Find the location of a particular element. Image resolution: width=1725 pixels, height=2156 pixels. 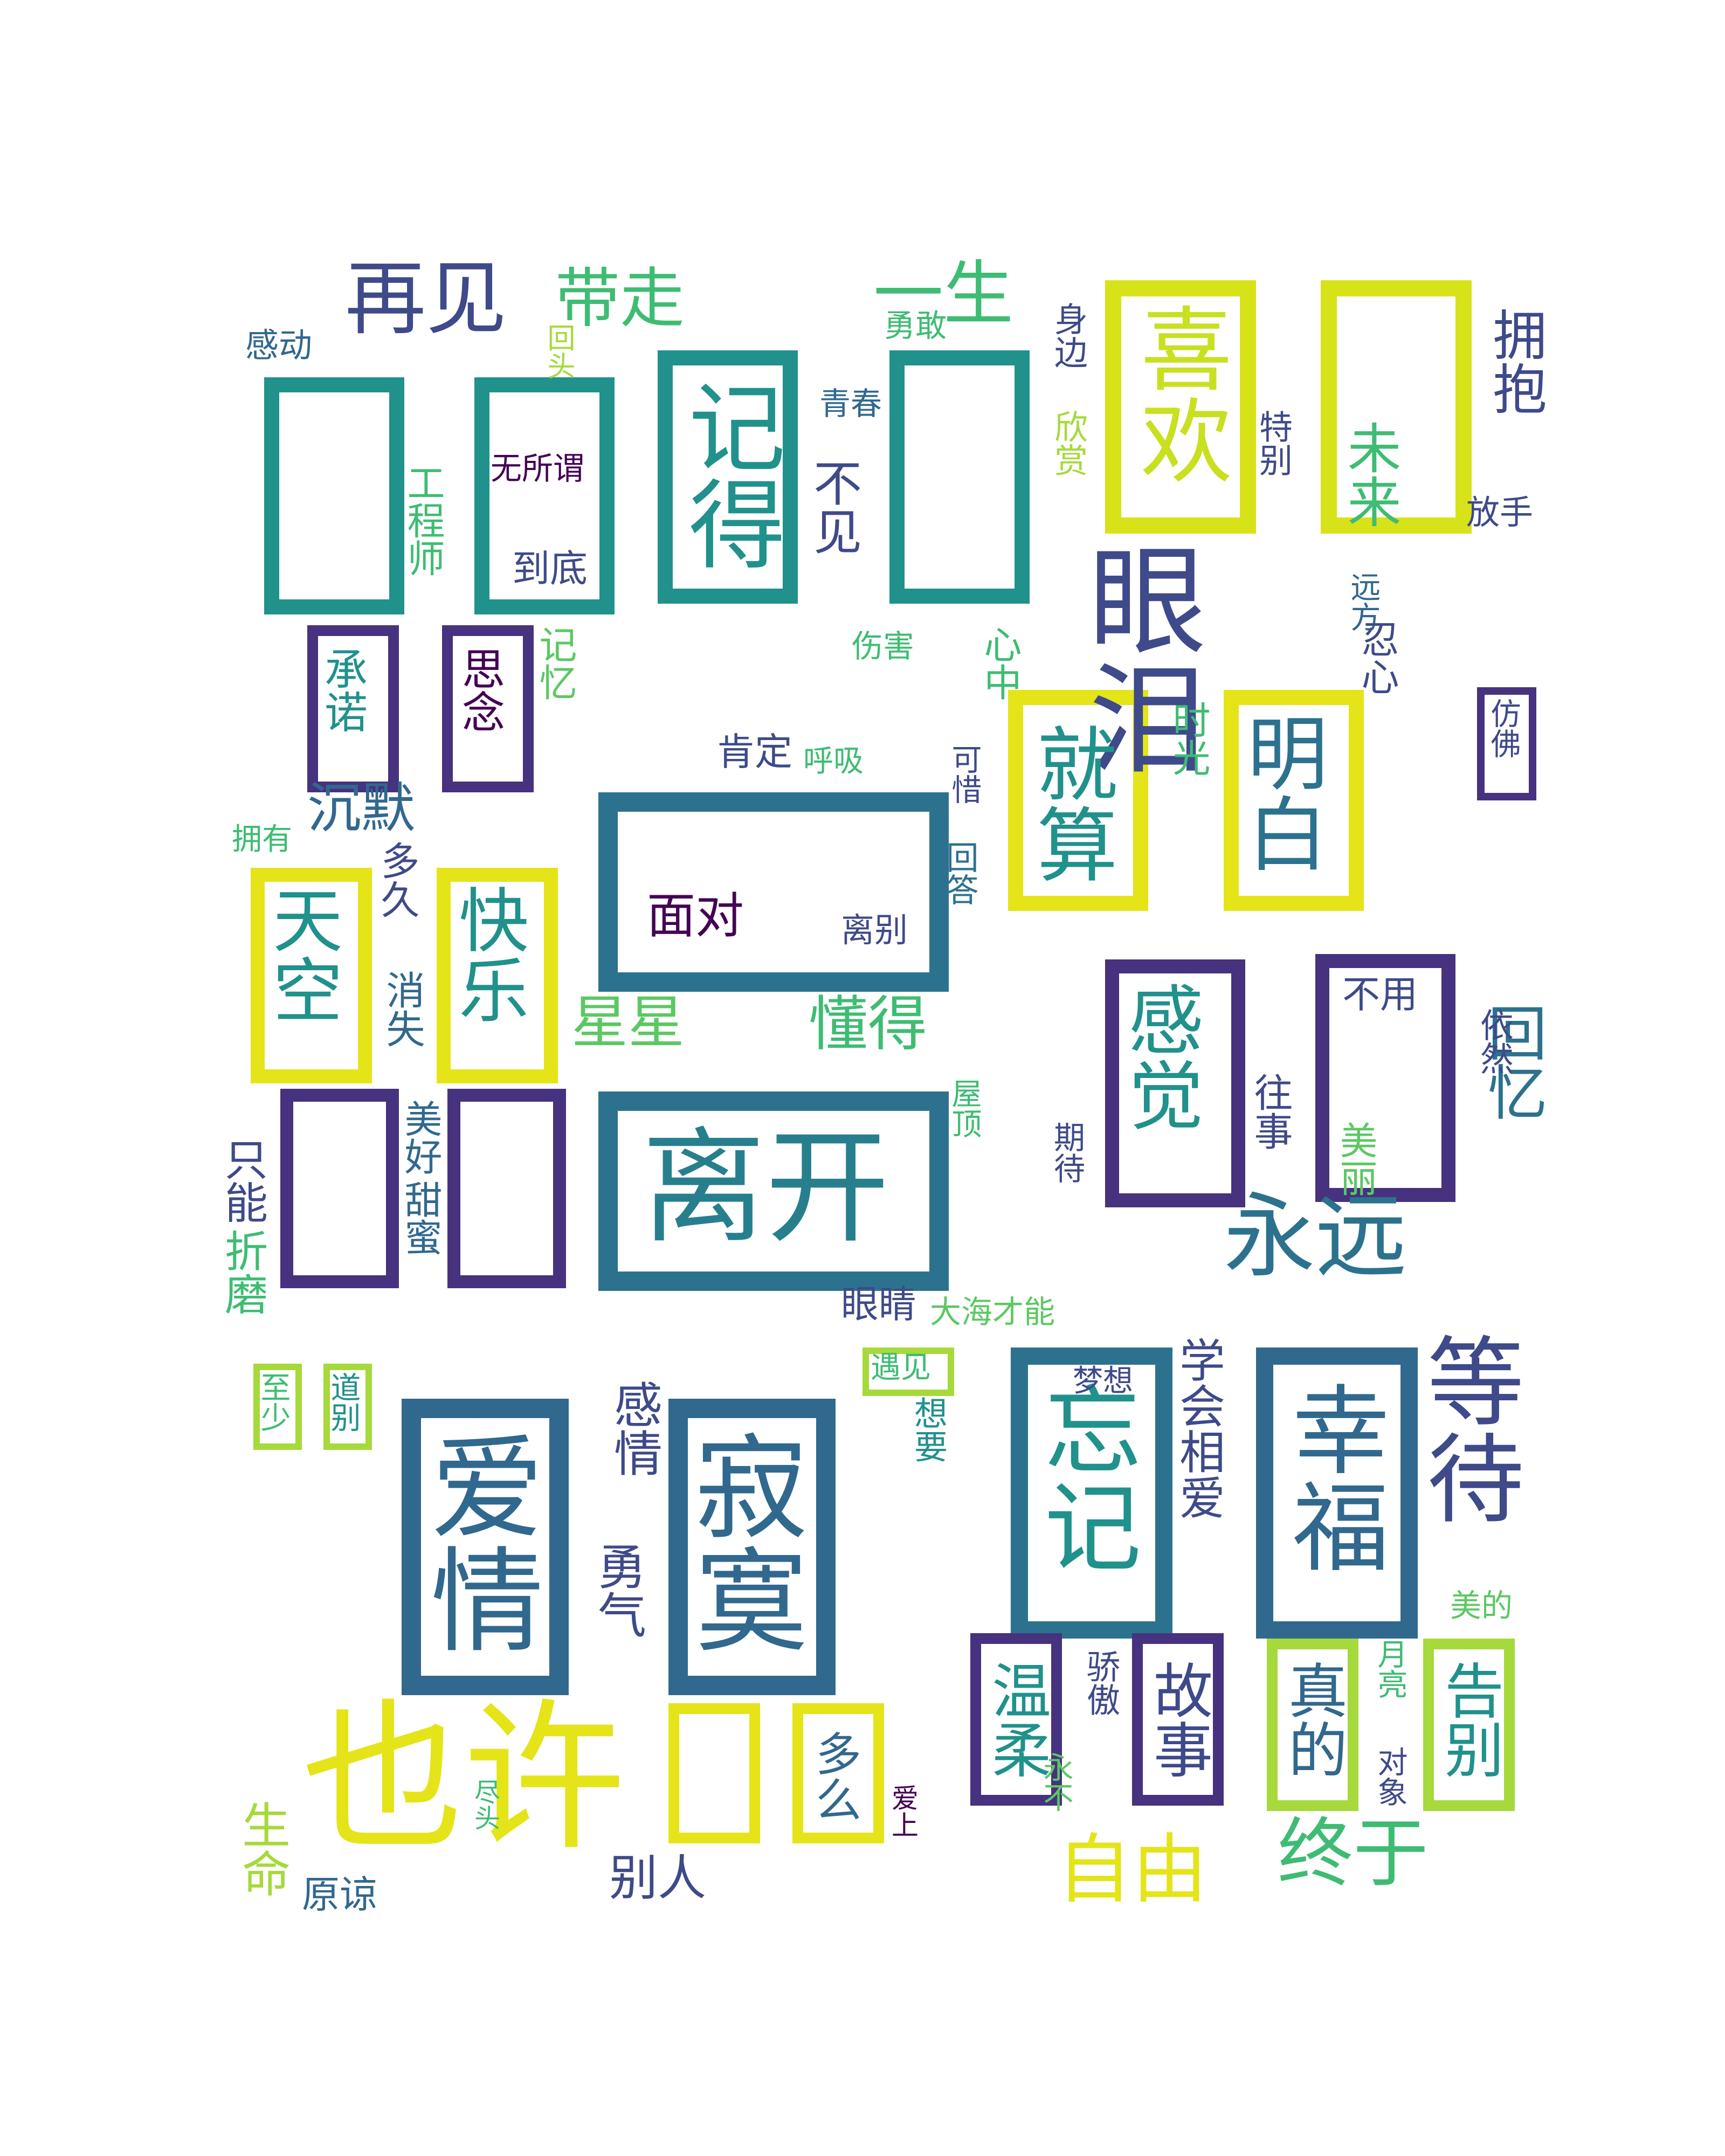

word-yisheng: 一生 is located at coordinates (943, 294).